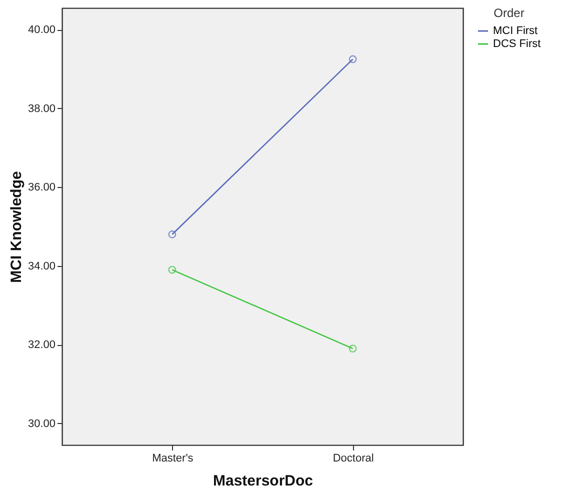 Image resolution: width=572 pixels, height=498 pixels. What do you see at coordinates (42, 345) in the screenshot?
I see `y-tick-label: 32.00` at bounding box center [42, 345].